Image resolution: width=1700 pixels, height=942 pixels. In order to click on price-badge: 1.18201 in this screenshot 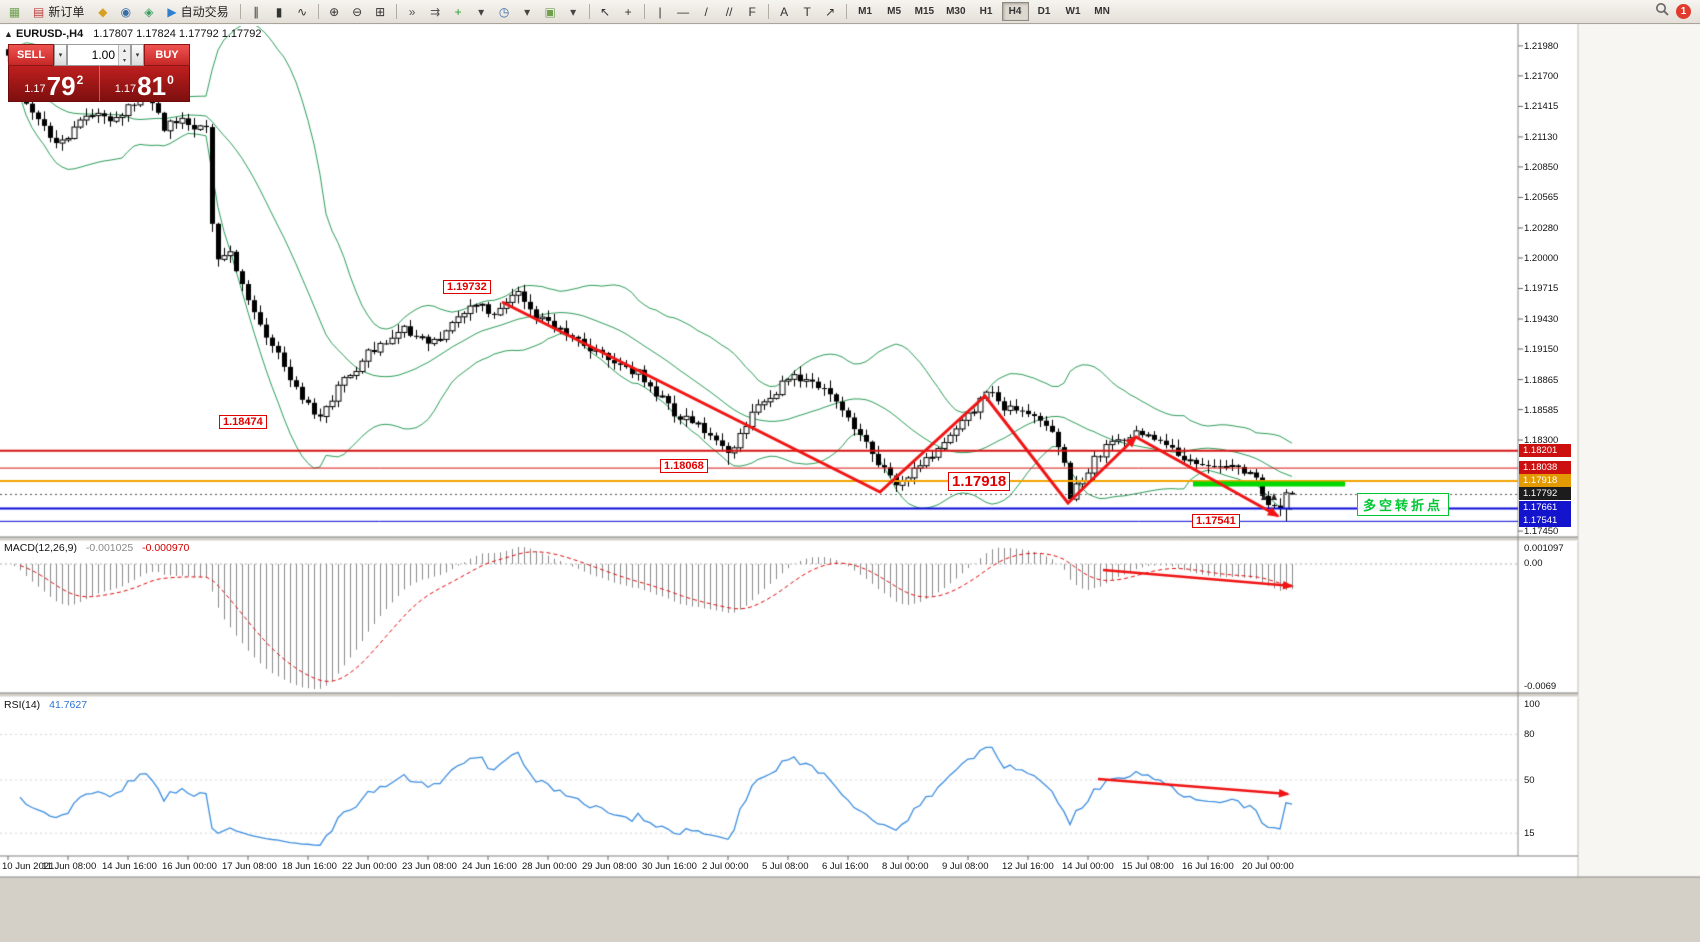, I will do `click(1545, 450)`.